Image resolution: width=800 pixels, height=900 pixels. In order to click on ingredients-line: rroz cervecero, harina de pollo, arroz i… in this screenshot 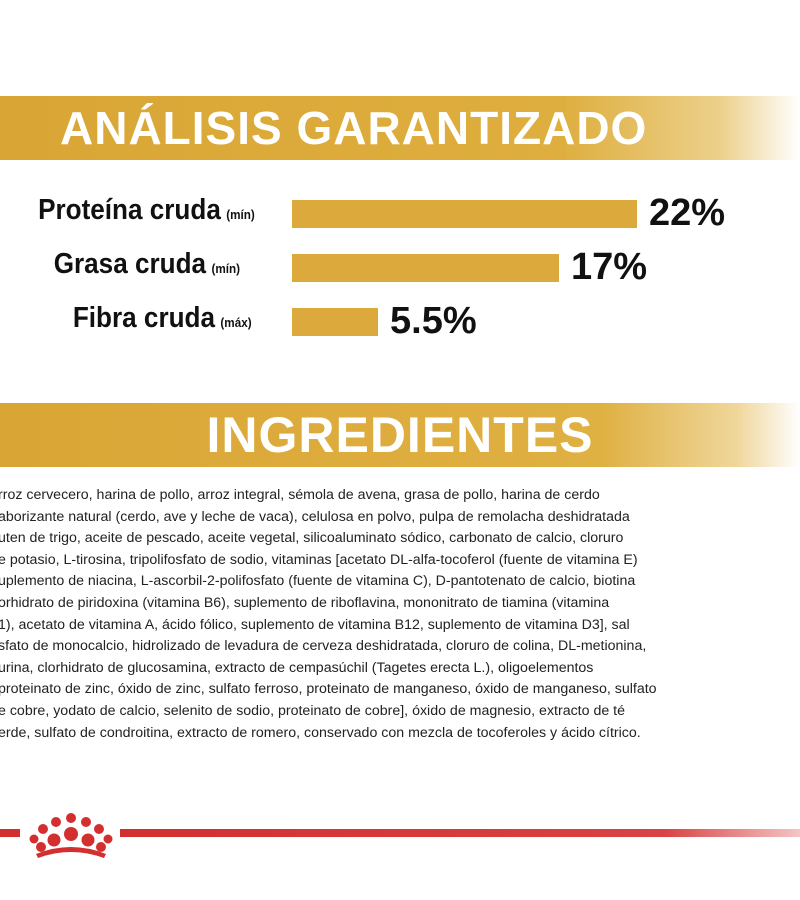, I will do `click(300, 495)`.